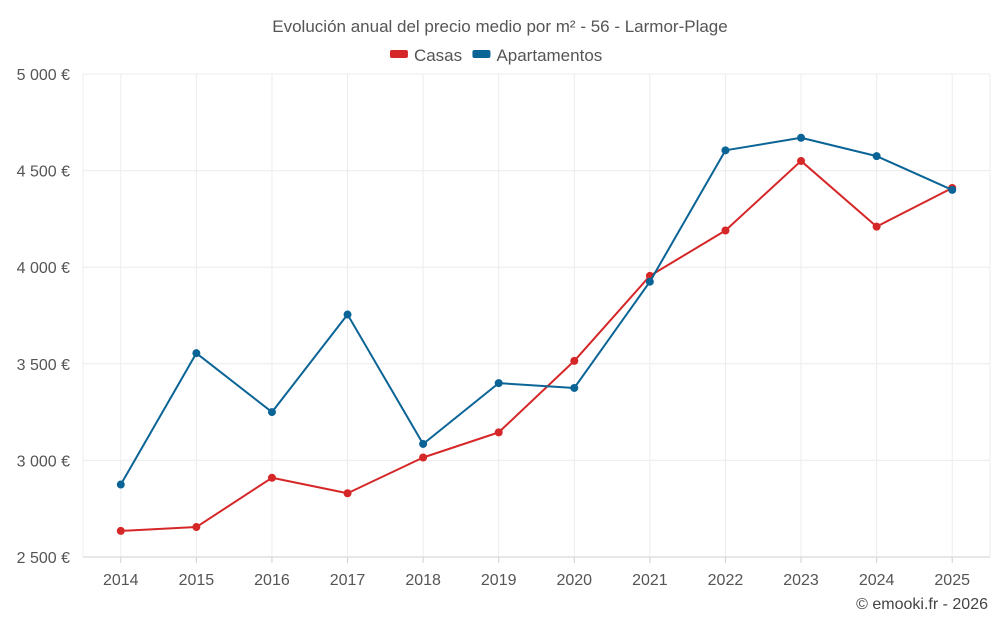  What do you see at coordinates (549, 55) in the screenshot?
I see `legend-label-apartamentos: Apartamentos` at bounding box center [549, 55].